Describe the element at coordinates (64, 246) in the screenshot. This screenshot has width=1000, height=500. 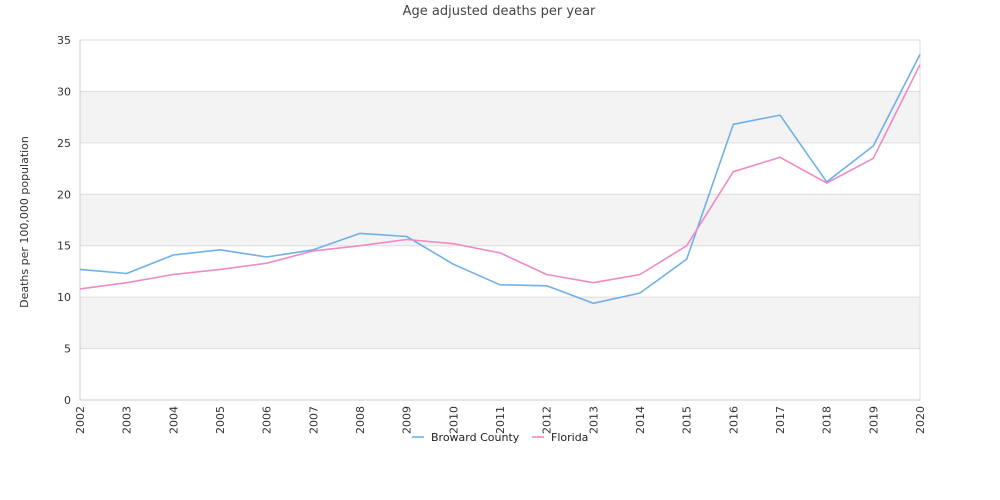
I see `y-tick-label: 15` at that location.